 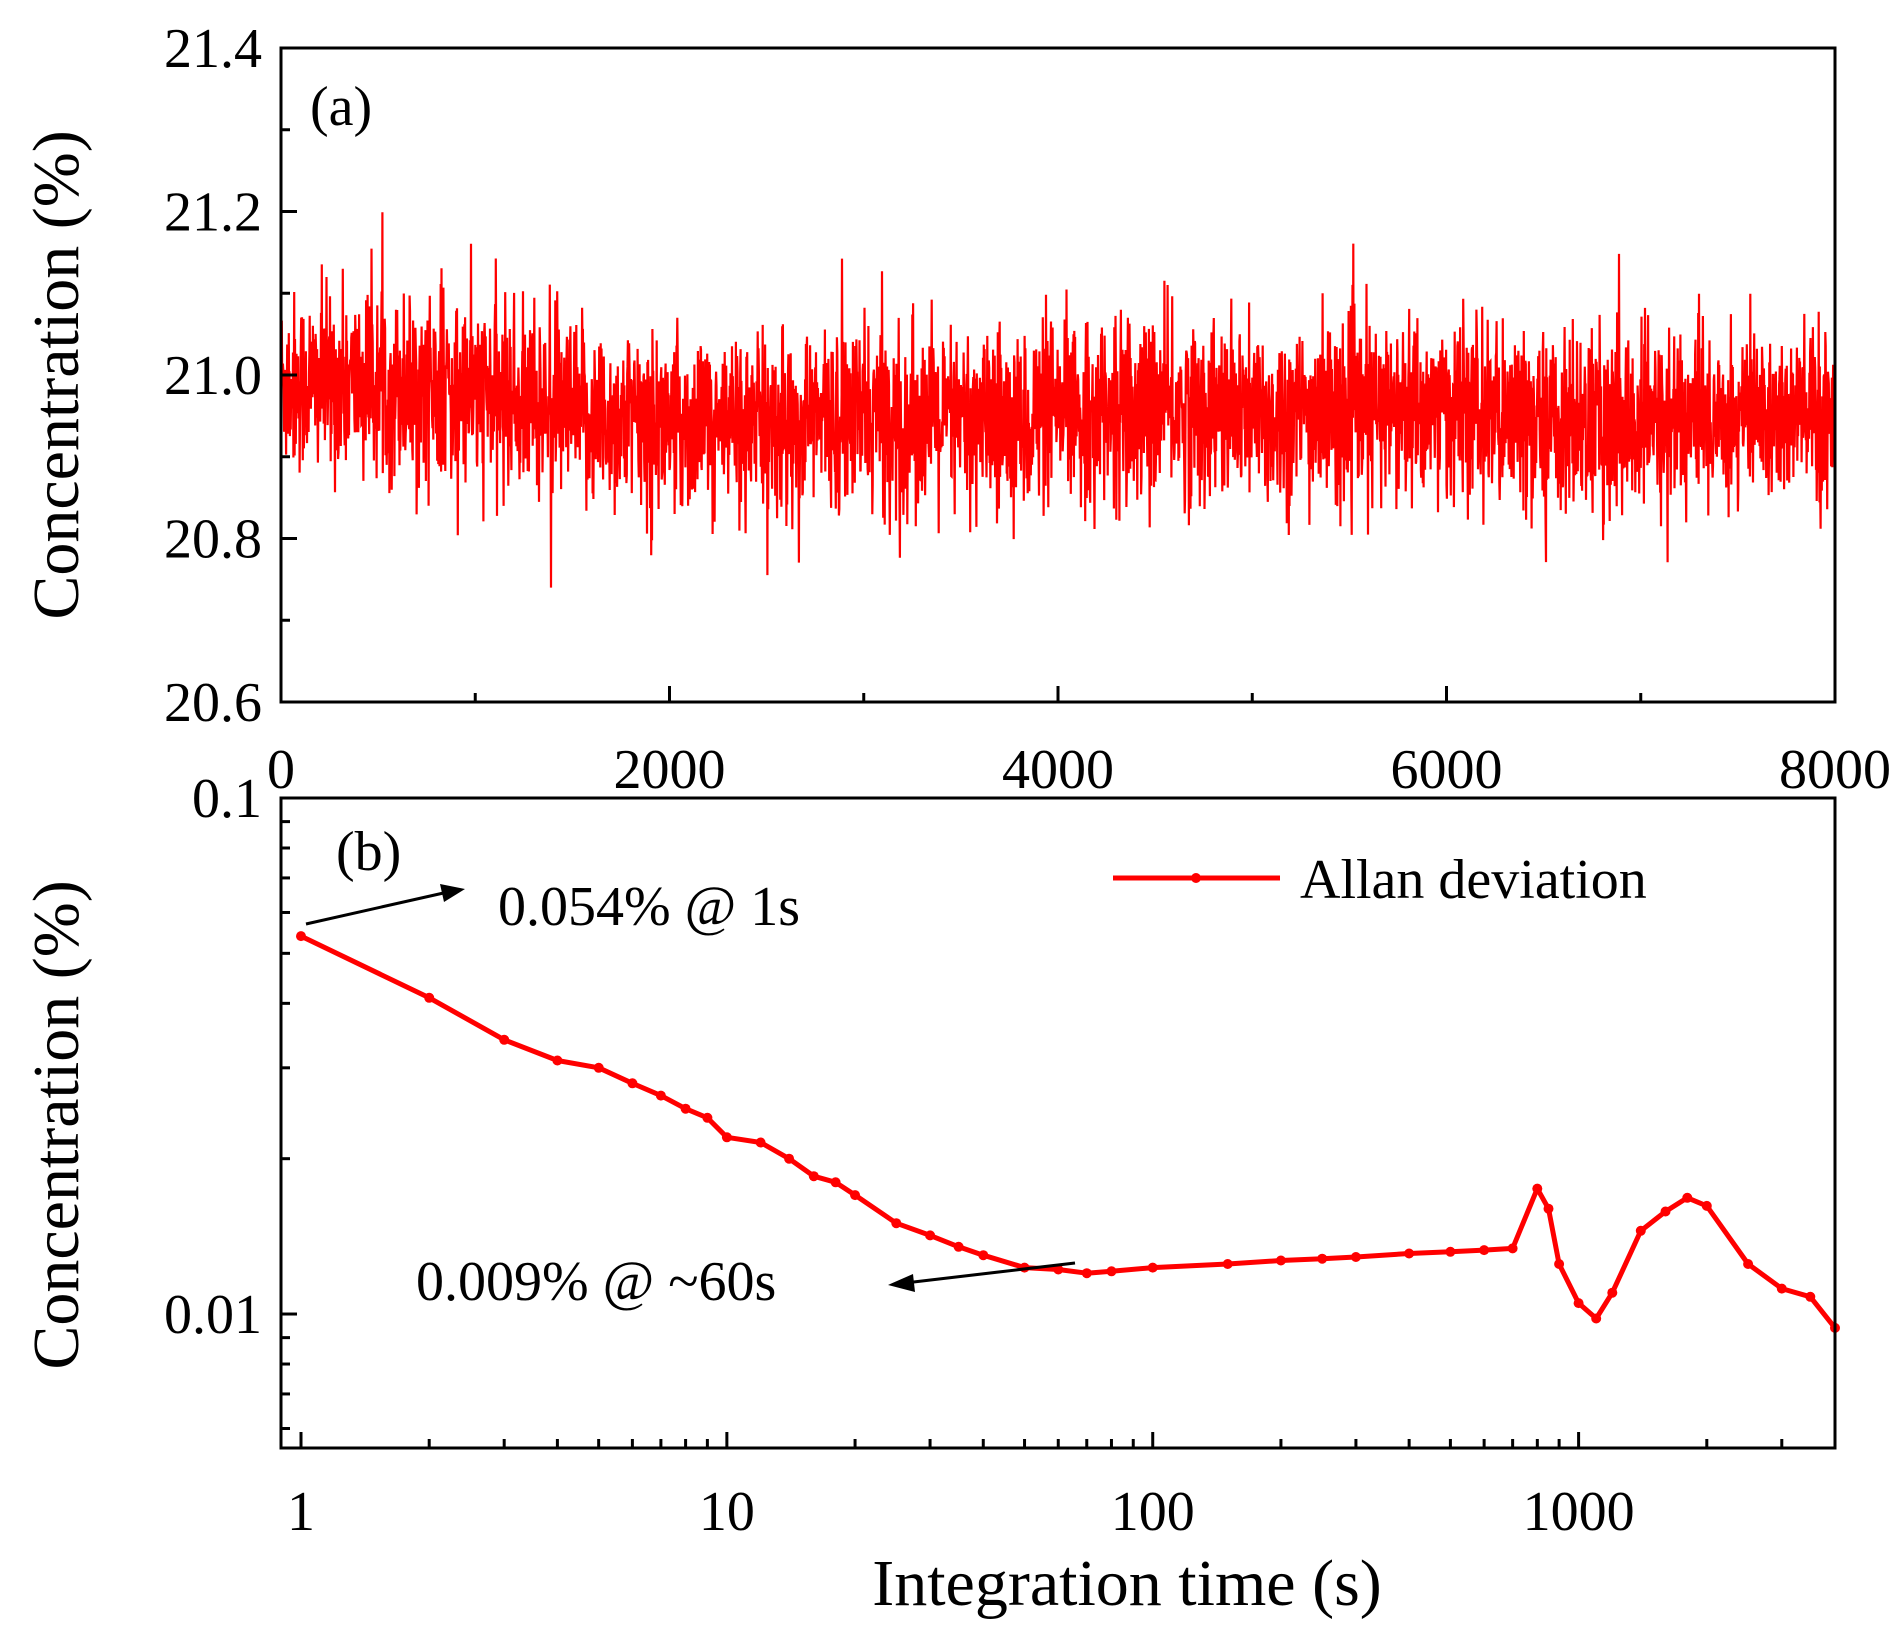 I want to click on panel-b-label: (b), so click(x=368, y=852).